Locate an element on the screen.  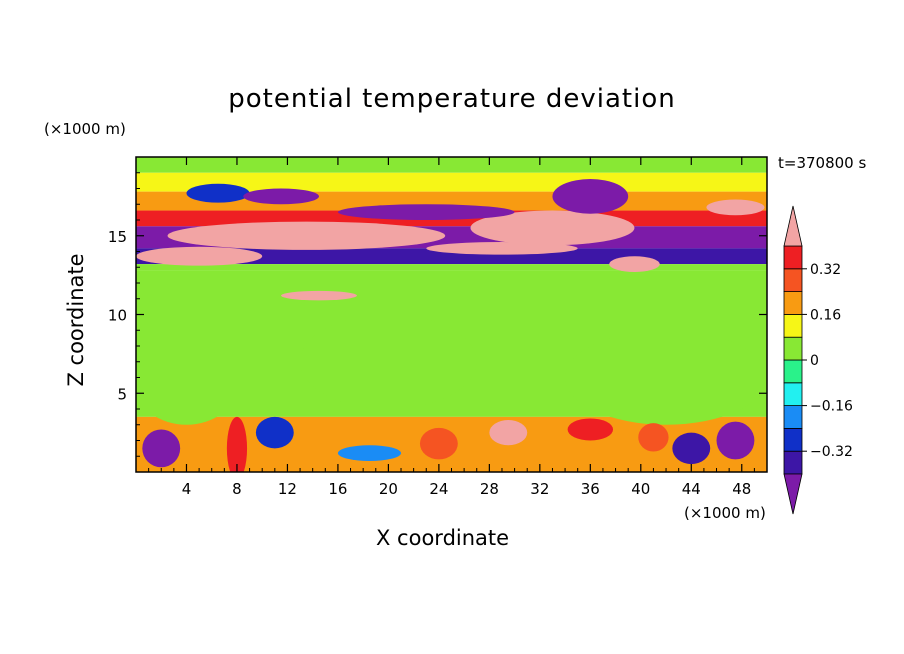
chart-title: potential temperature deviation is located at coordinates (452, 99).